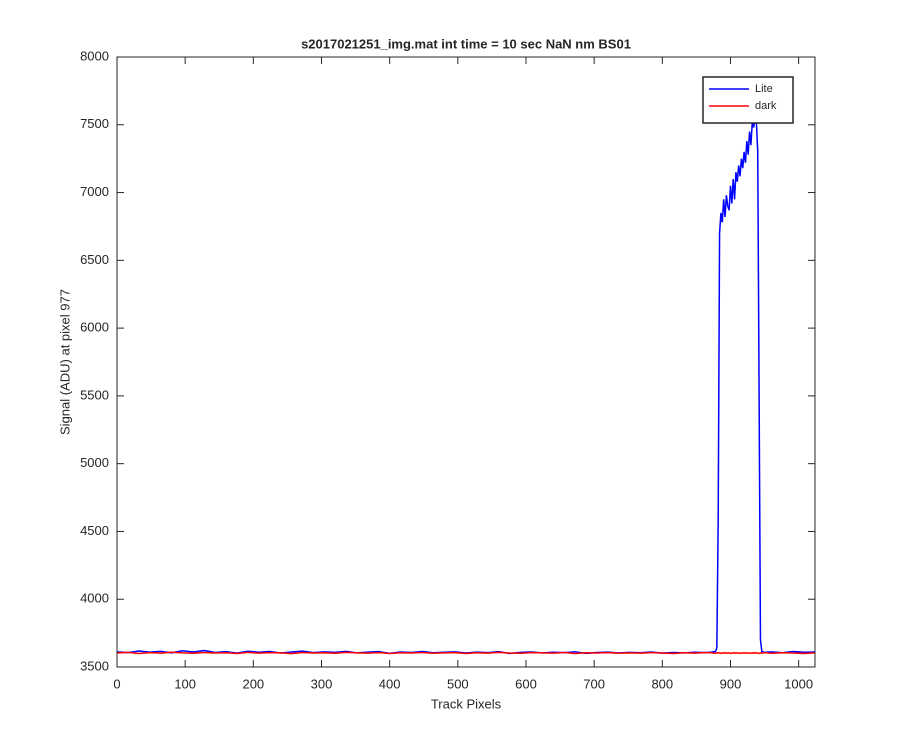 The image size is (900, 755). Describe the element at coordinates (766, 106) in the screenshot. I see `legend-label: dark` at that location.